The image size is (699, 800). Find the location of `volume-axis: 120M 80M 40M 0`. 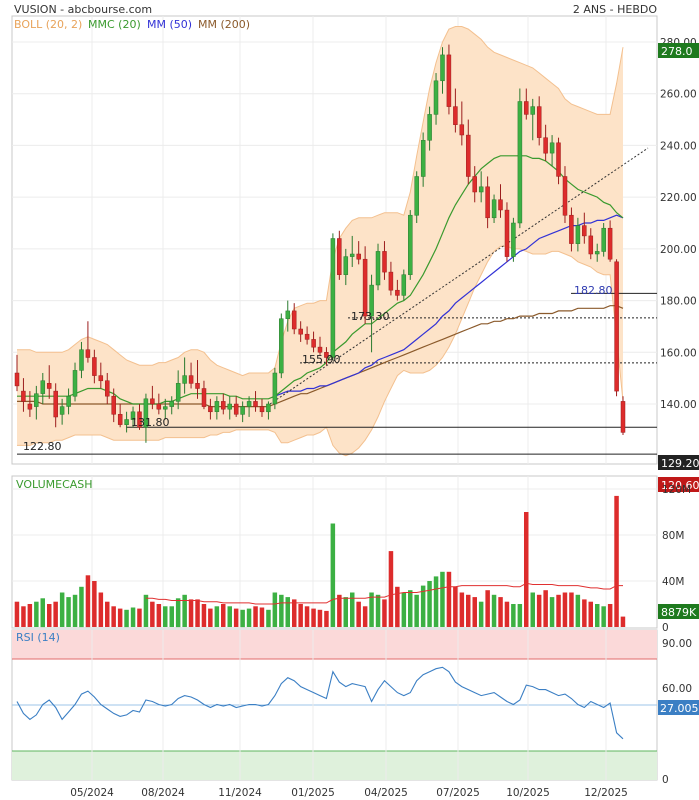

volume-axis: 120M 80M 40M 0 is located at coordinates (676, 559).